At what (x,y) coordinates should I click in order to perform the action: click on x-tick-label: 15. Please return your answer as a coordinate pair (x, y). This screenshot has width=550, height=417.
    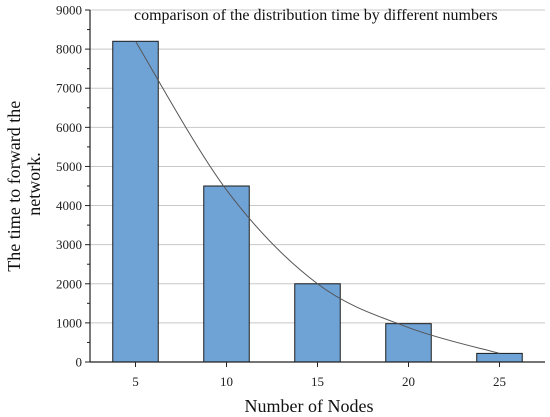
    Looking at the image, I should click on (317, 381).